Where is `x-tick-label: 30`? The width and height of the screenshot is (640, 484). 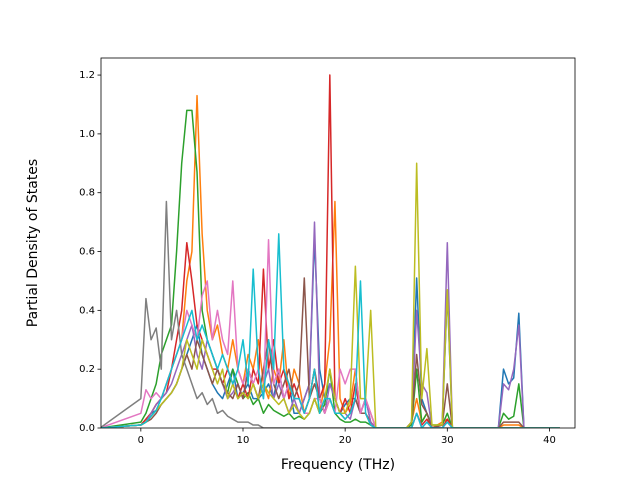 x-tick-label: 30 is located at coordinates (447, 440).